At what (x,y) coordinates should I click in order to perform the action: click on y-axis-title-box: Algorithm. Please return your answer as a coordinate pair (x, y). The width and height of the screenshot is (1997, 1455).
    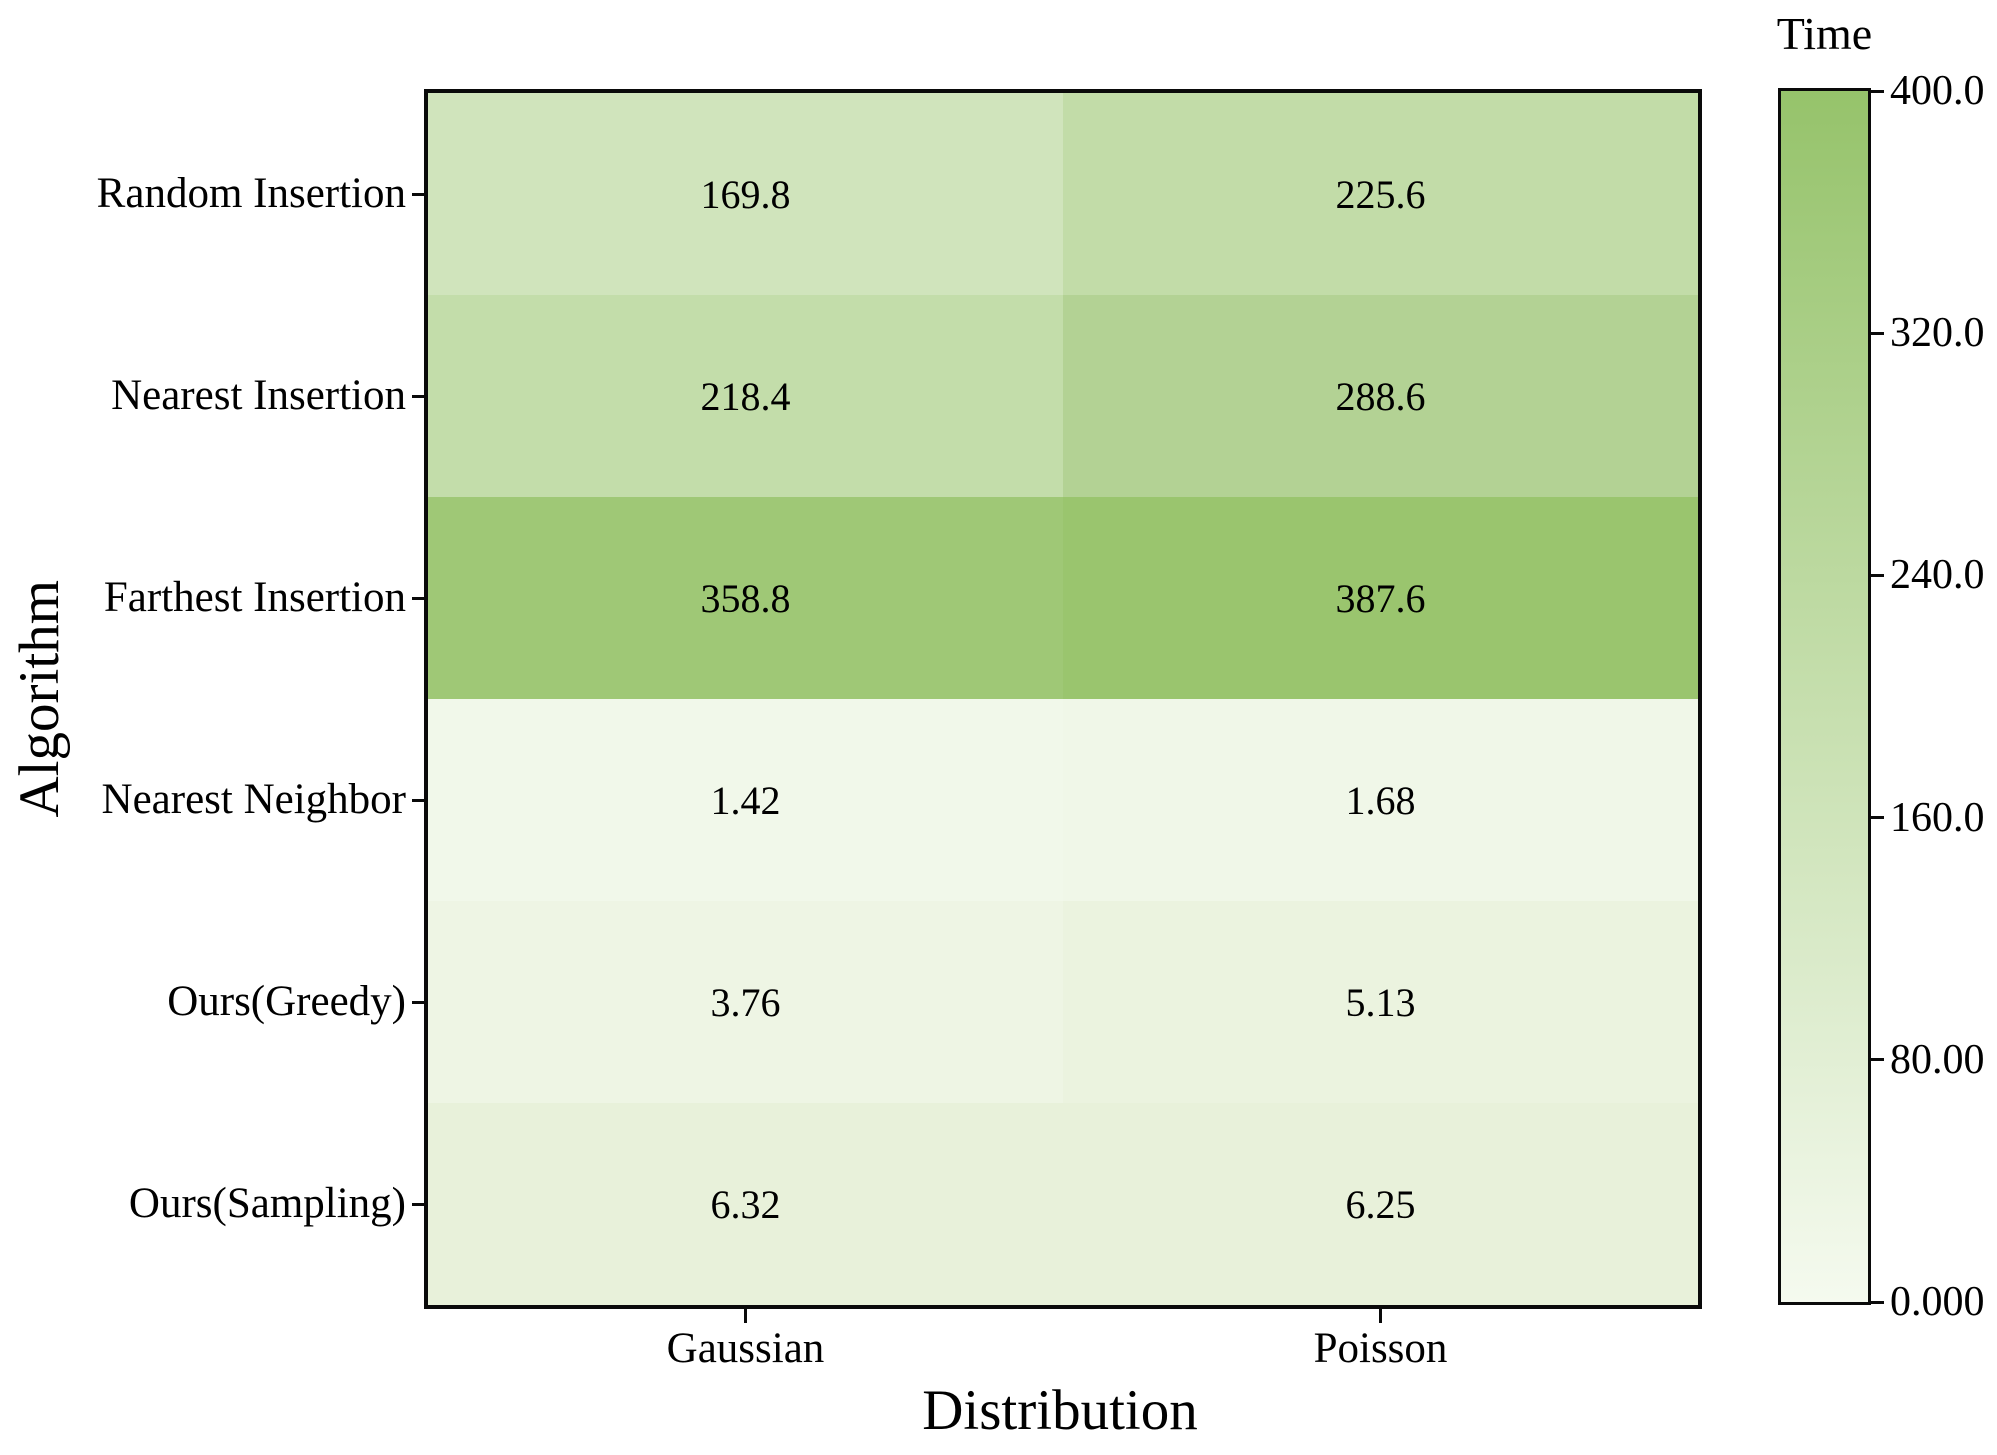
    Looking at the image, I should click on (39, 699).